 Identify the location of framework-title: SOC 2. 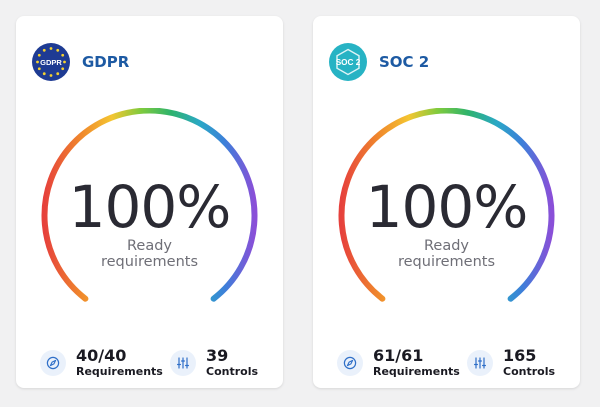
(404, 62).